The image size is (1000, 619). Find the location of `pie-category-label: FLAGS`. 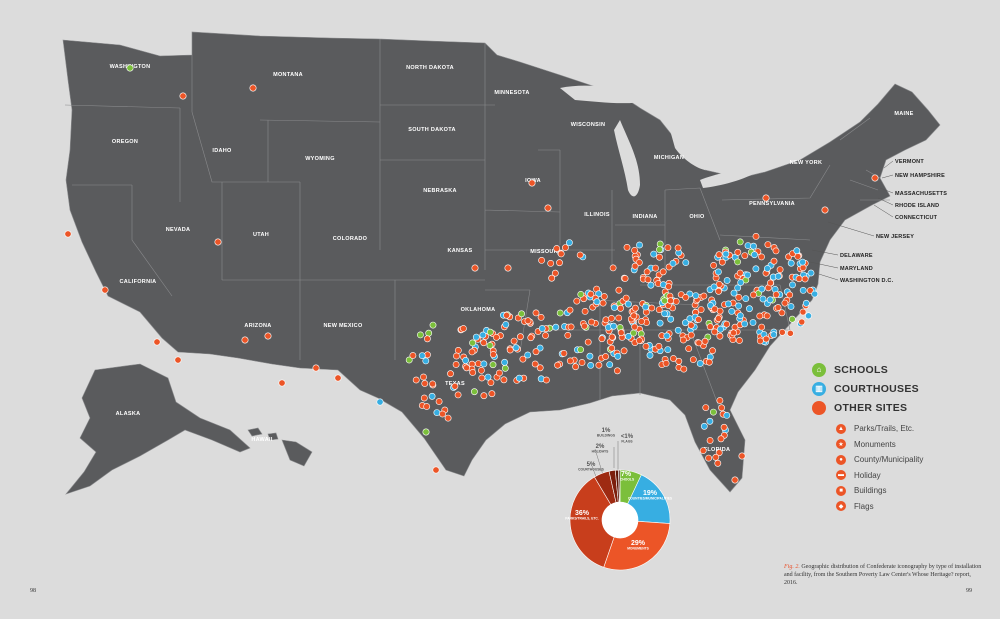

pie-category-label: FLAGS is located at coordinates (627, 442).